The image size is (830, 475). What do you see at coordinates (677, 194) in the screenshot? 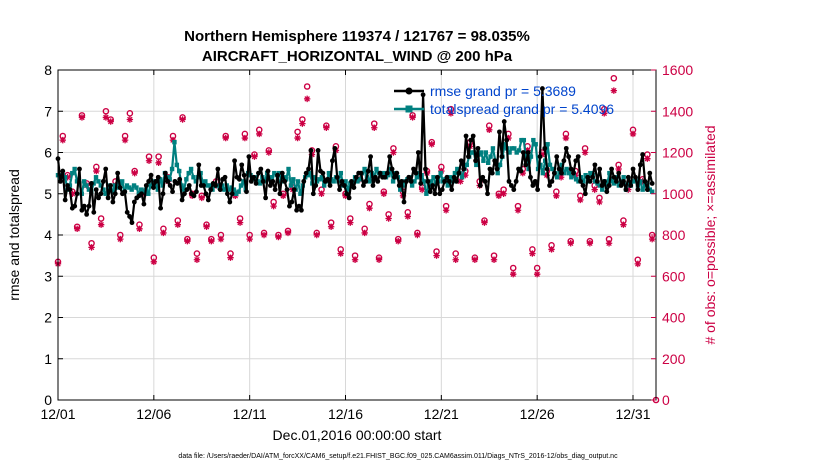
I see `y-tick-label-right: 1000` at bounding box center [677, 194].